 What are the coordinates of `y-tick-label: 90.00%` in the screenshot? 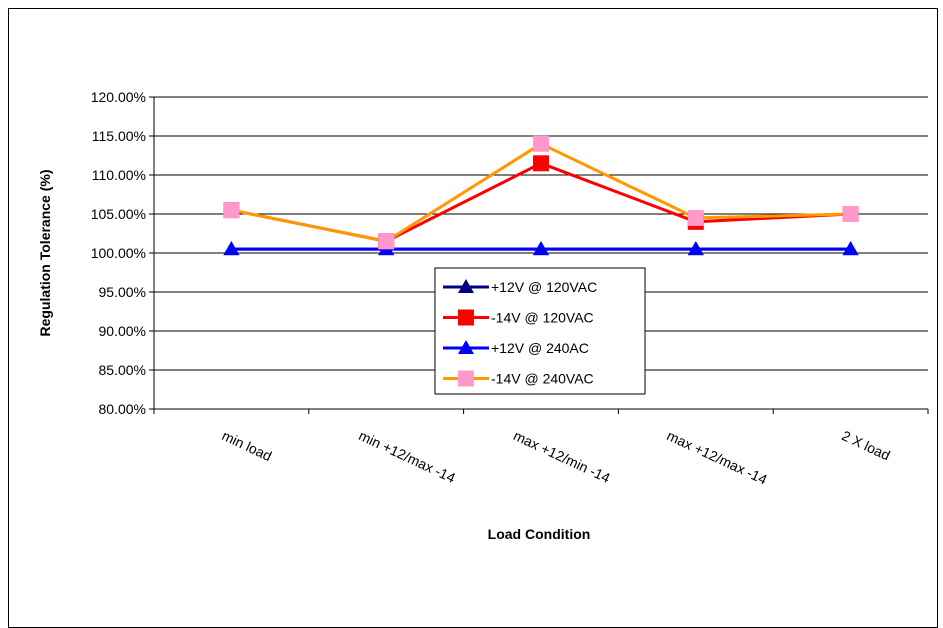 It's located at (122, 331).